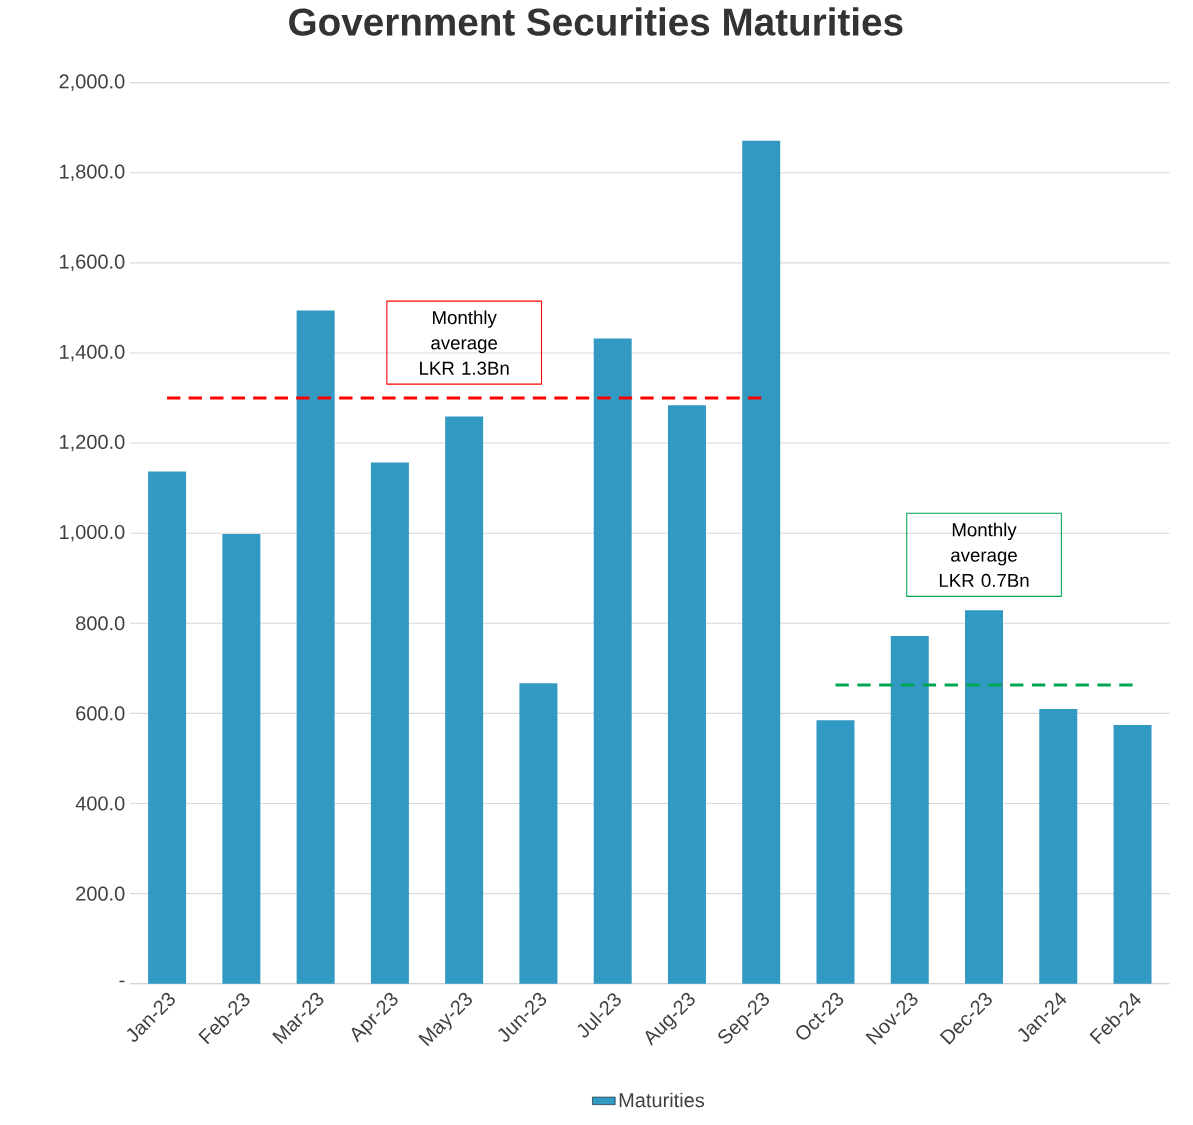 This screenshot has height=1125, width=1193. What do you see at coordinates (92, 82) in the screenshot?
I see `y-tick-label: 2,000.0` at bounding box center [92, 82].